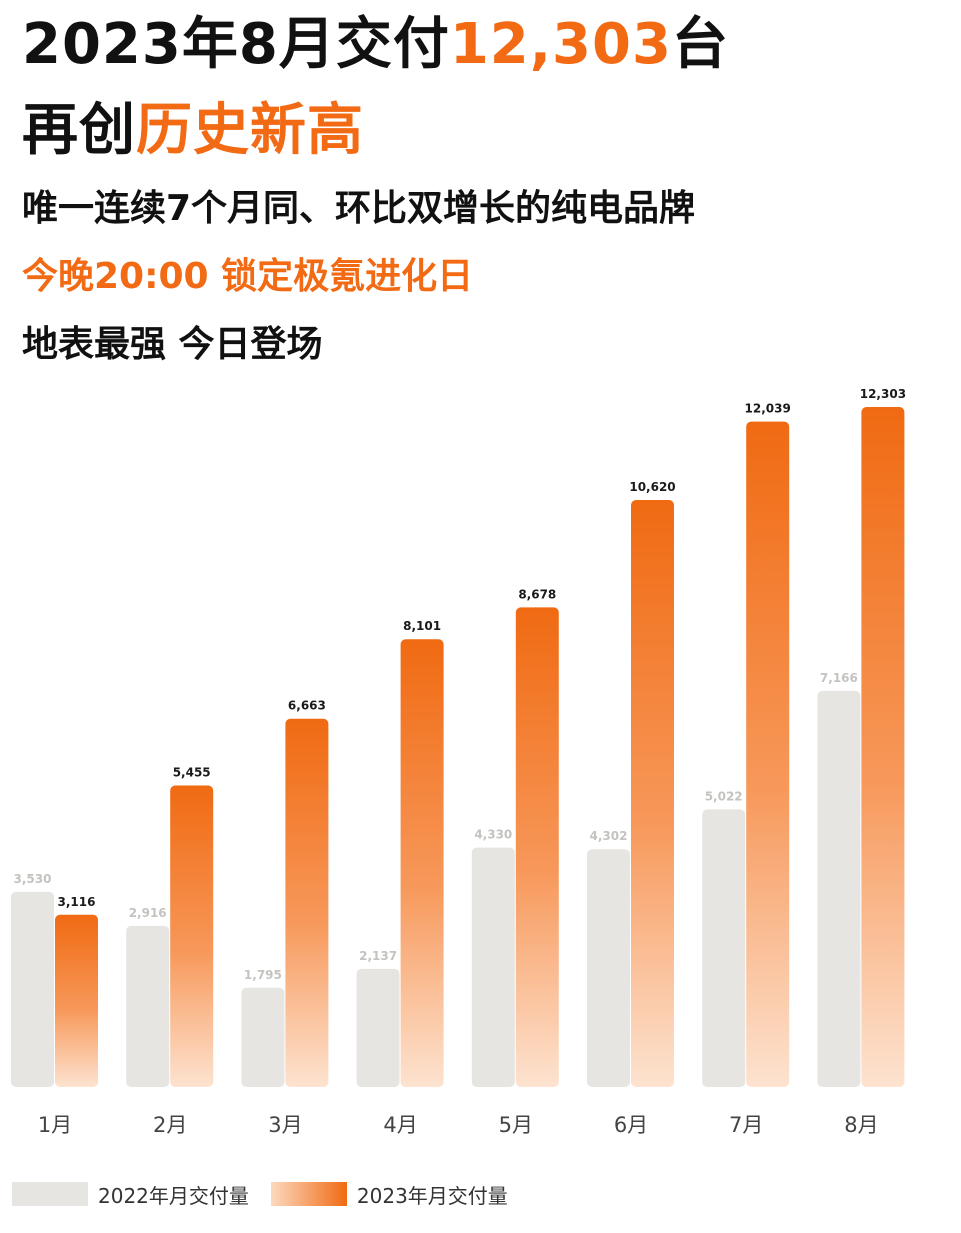 The height and width of the screenshot is (1233, 961). Describe the element at coordinates (307, 706) in the screenshot. I see `value-label-2023-3: 6,663` at that location.